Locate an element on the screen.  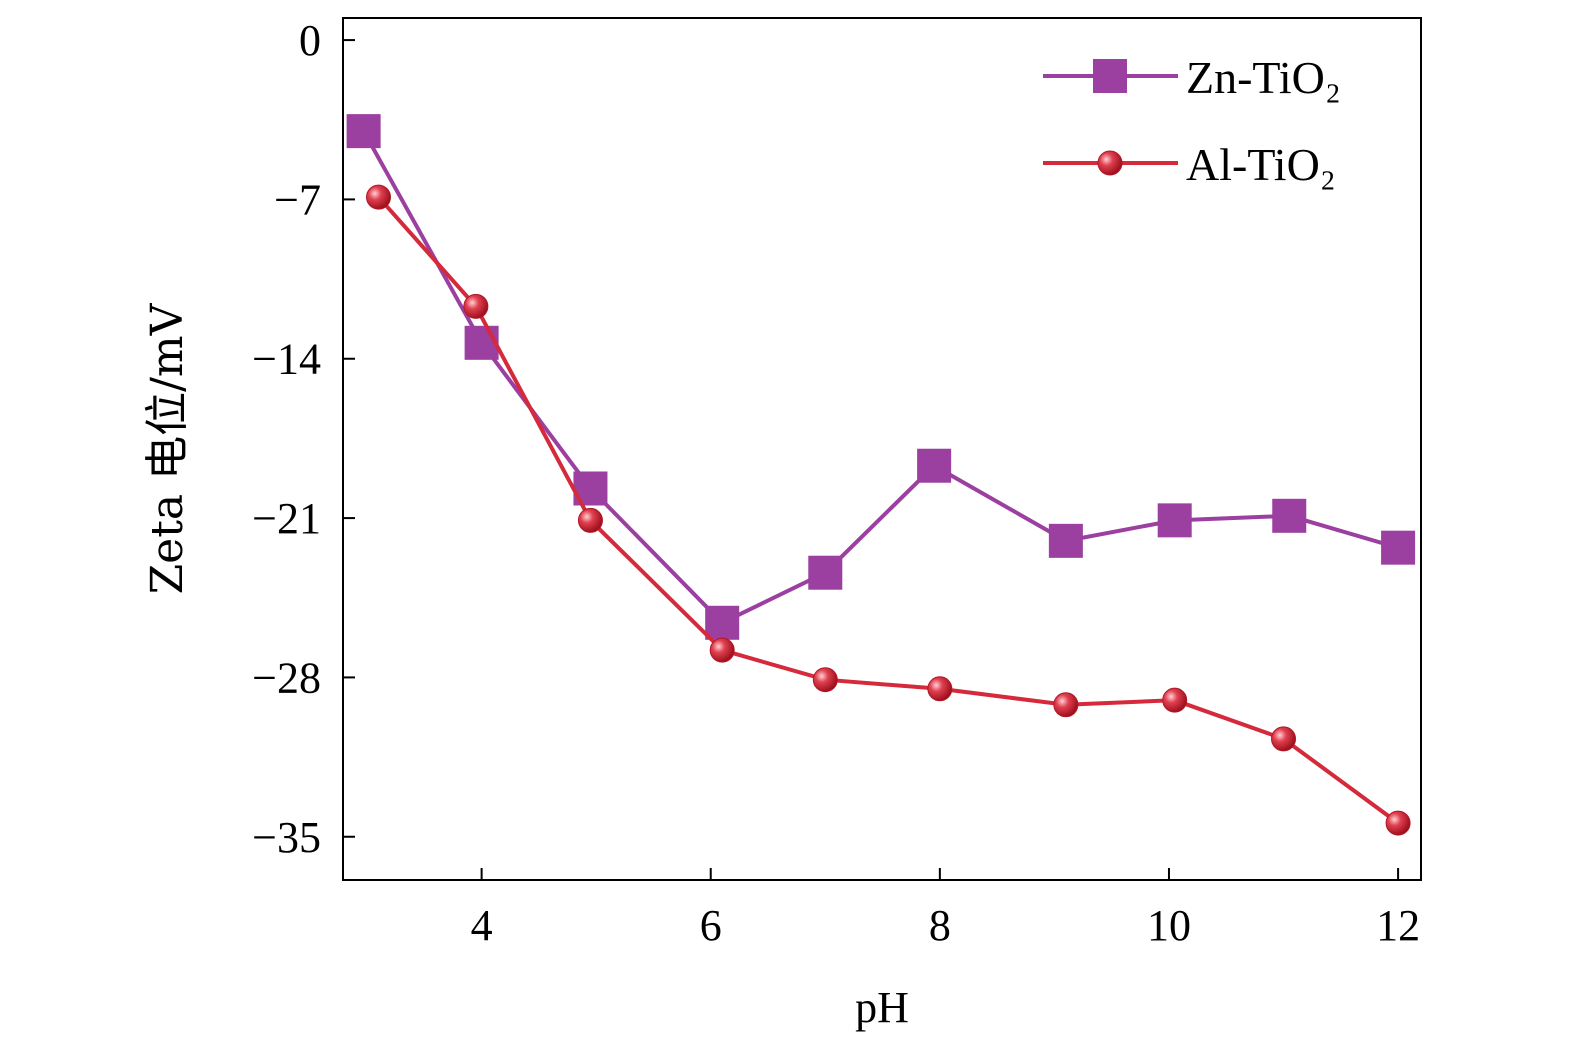
x-tick-label: 12 is located at coordinates (1398, 925).